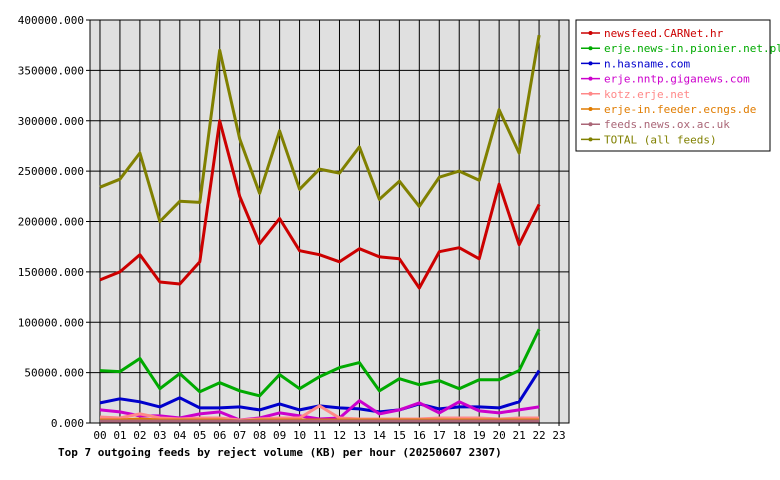  Describe the element at coordinates (139, 435) in the screenshot. I see `x-tick-label: 02` at that location.